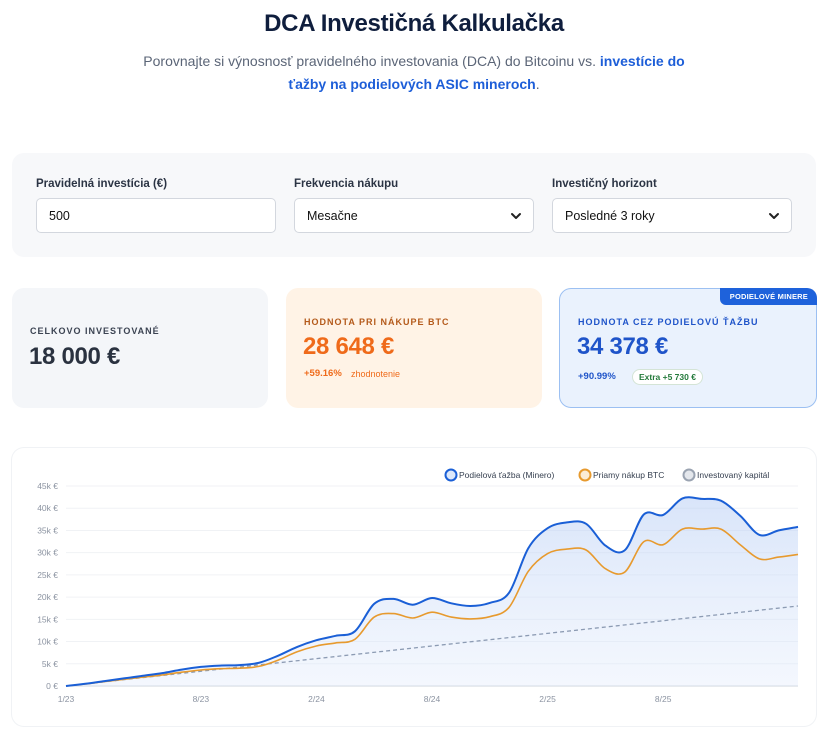 The image size is (828, 738). I want to click on btc-value: 28 648 €, so click(349, 346).